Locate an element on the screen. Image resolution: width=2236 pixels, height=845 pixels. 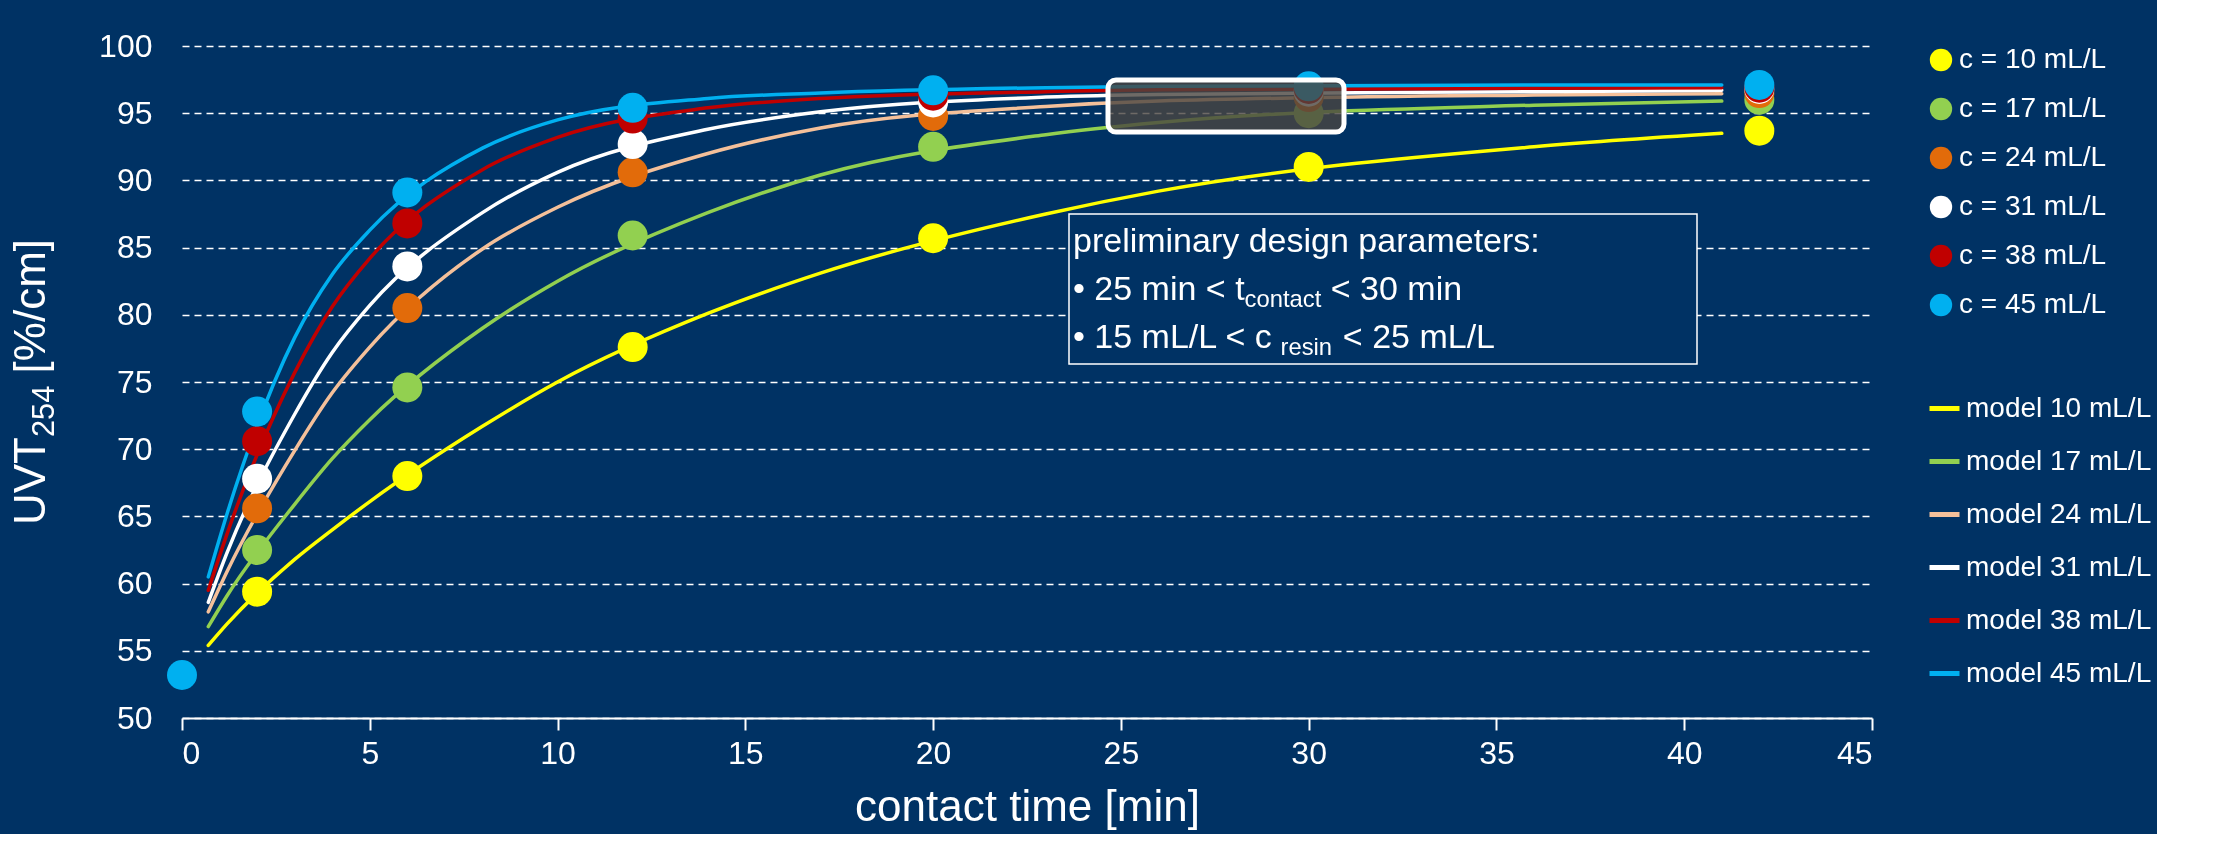
annotation: preliminary design parameters: is located at coordinates (1306, 240).